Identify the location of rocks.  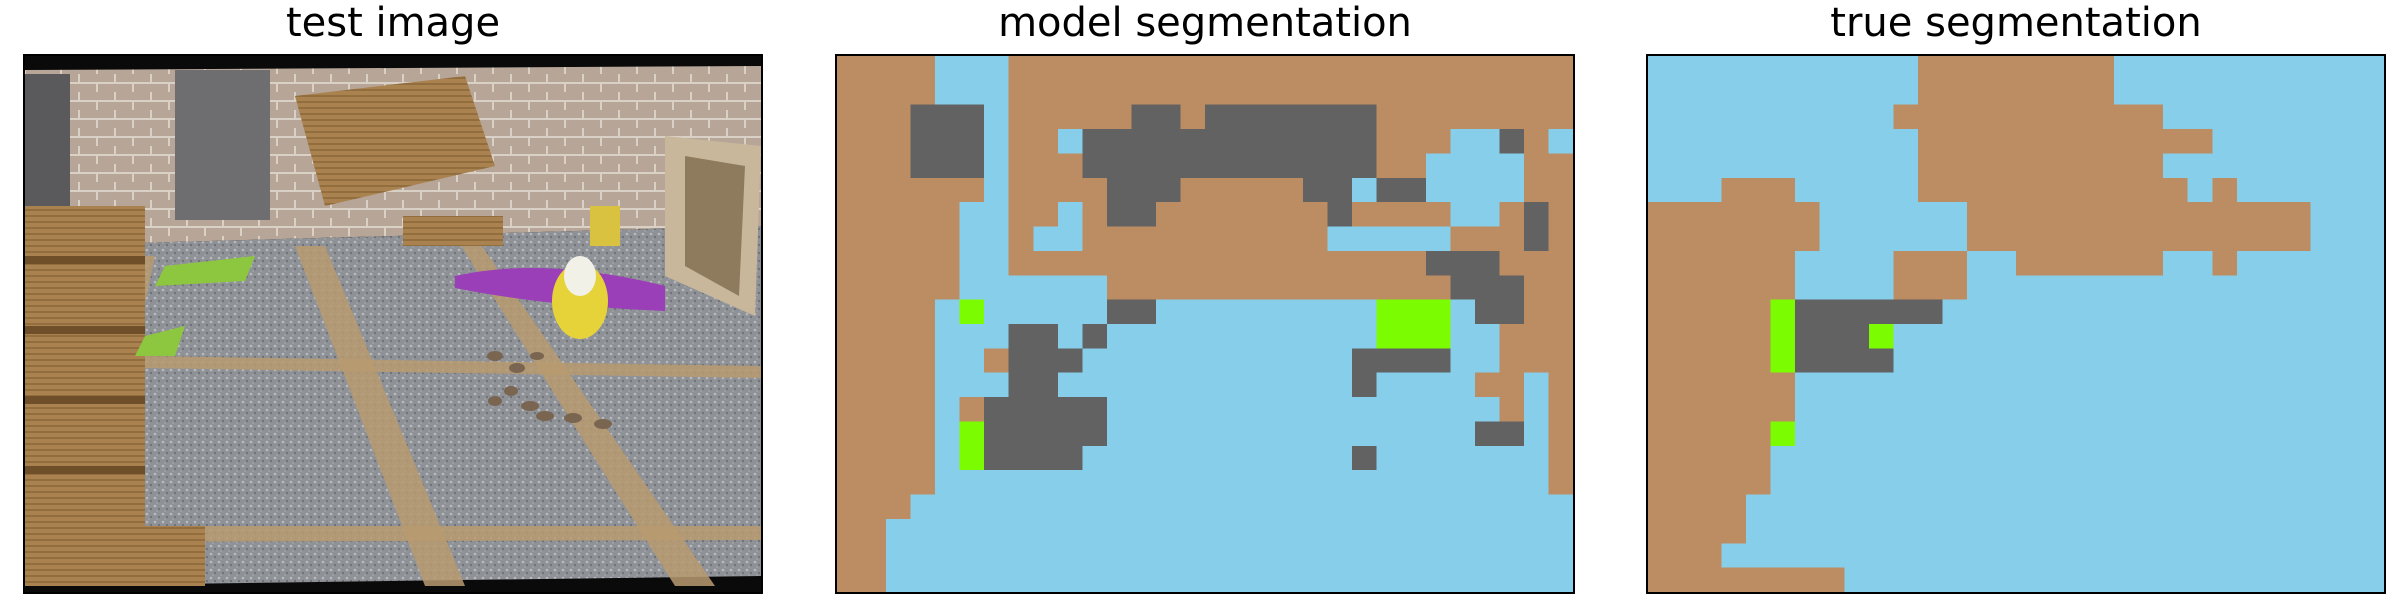
(549, 390).